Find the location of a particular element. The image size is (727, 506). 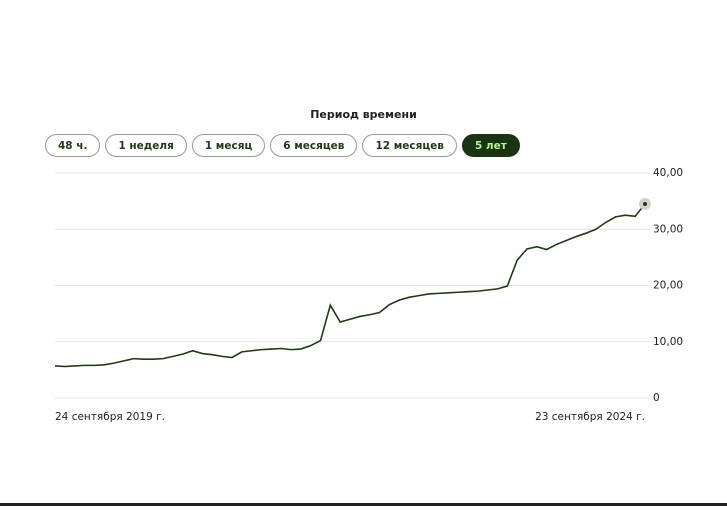

last-point is located at coordinates (645, 203).